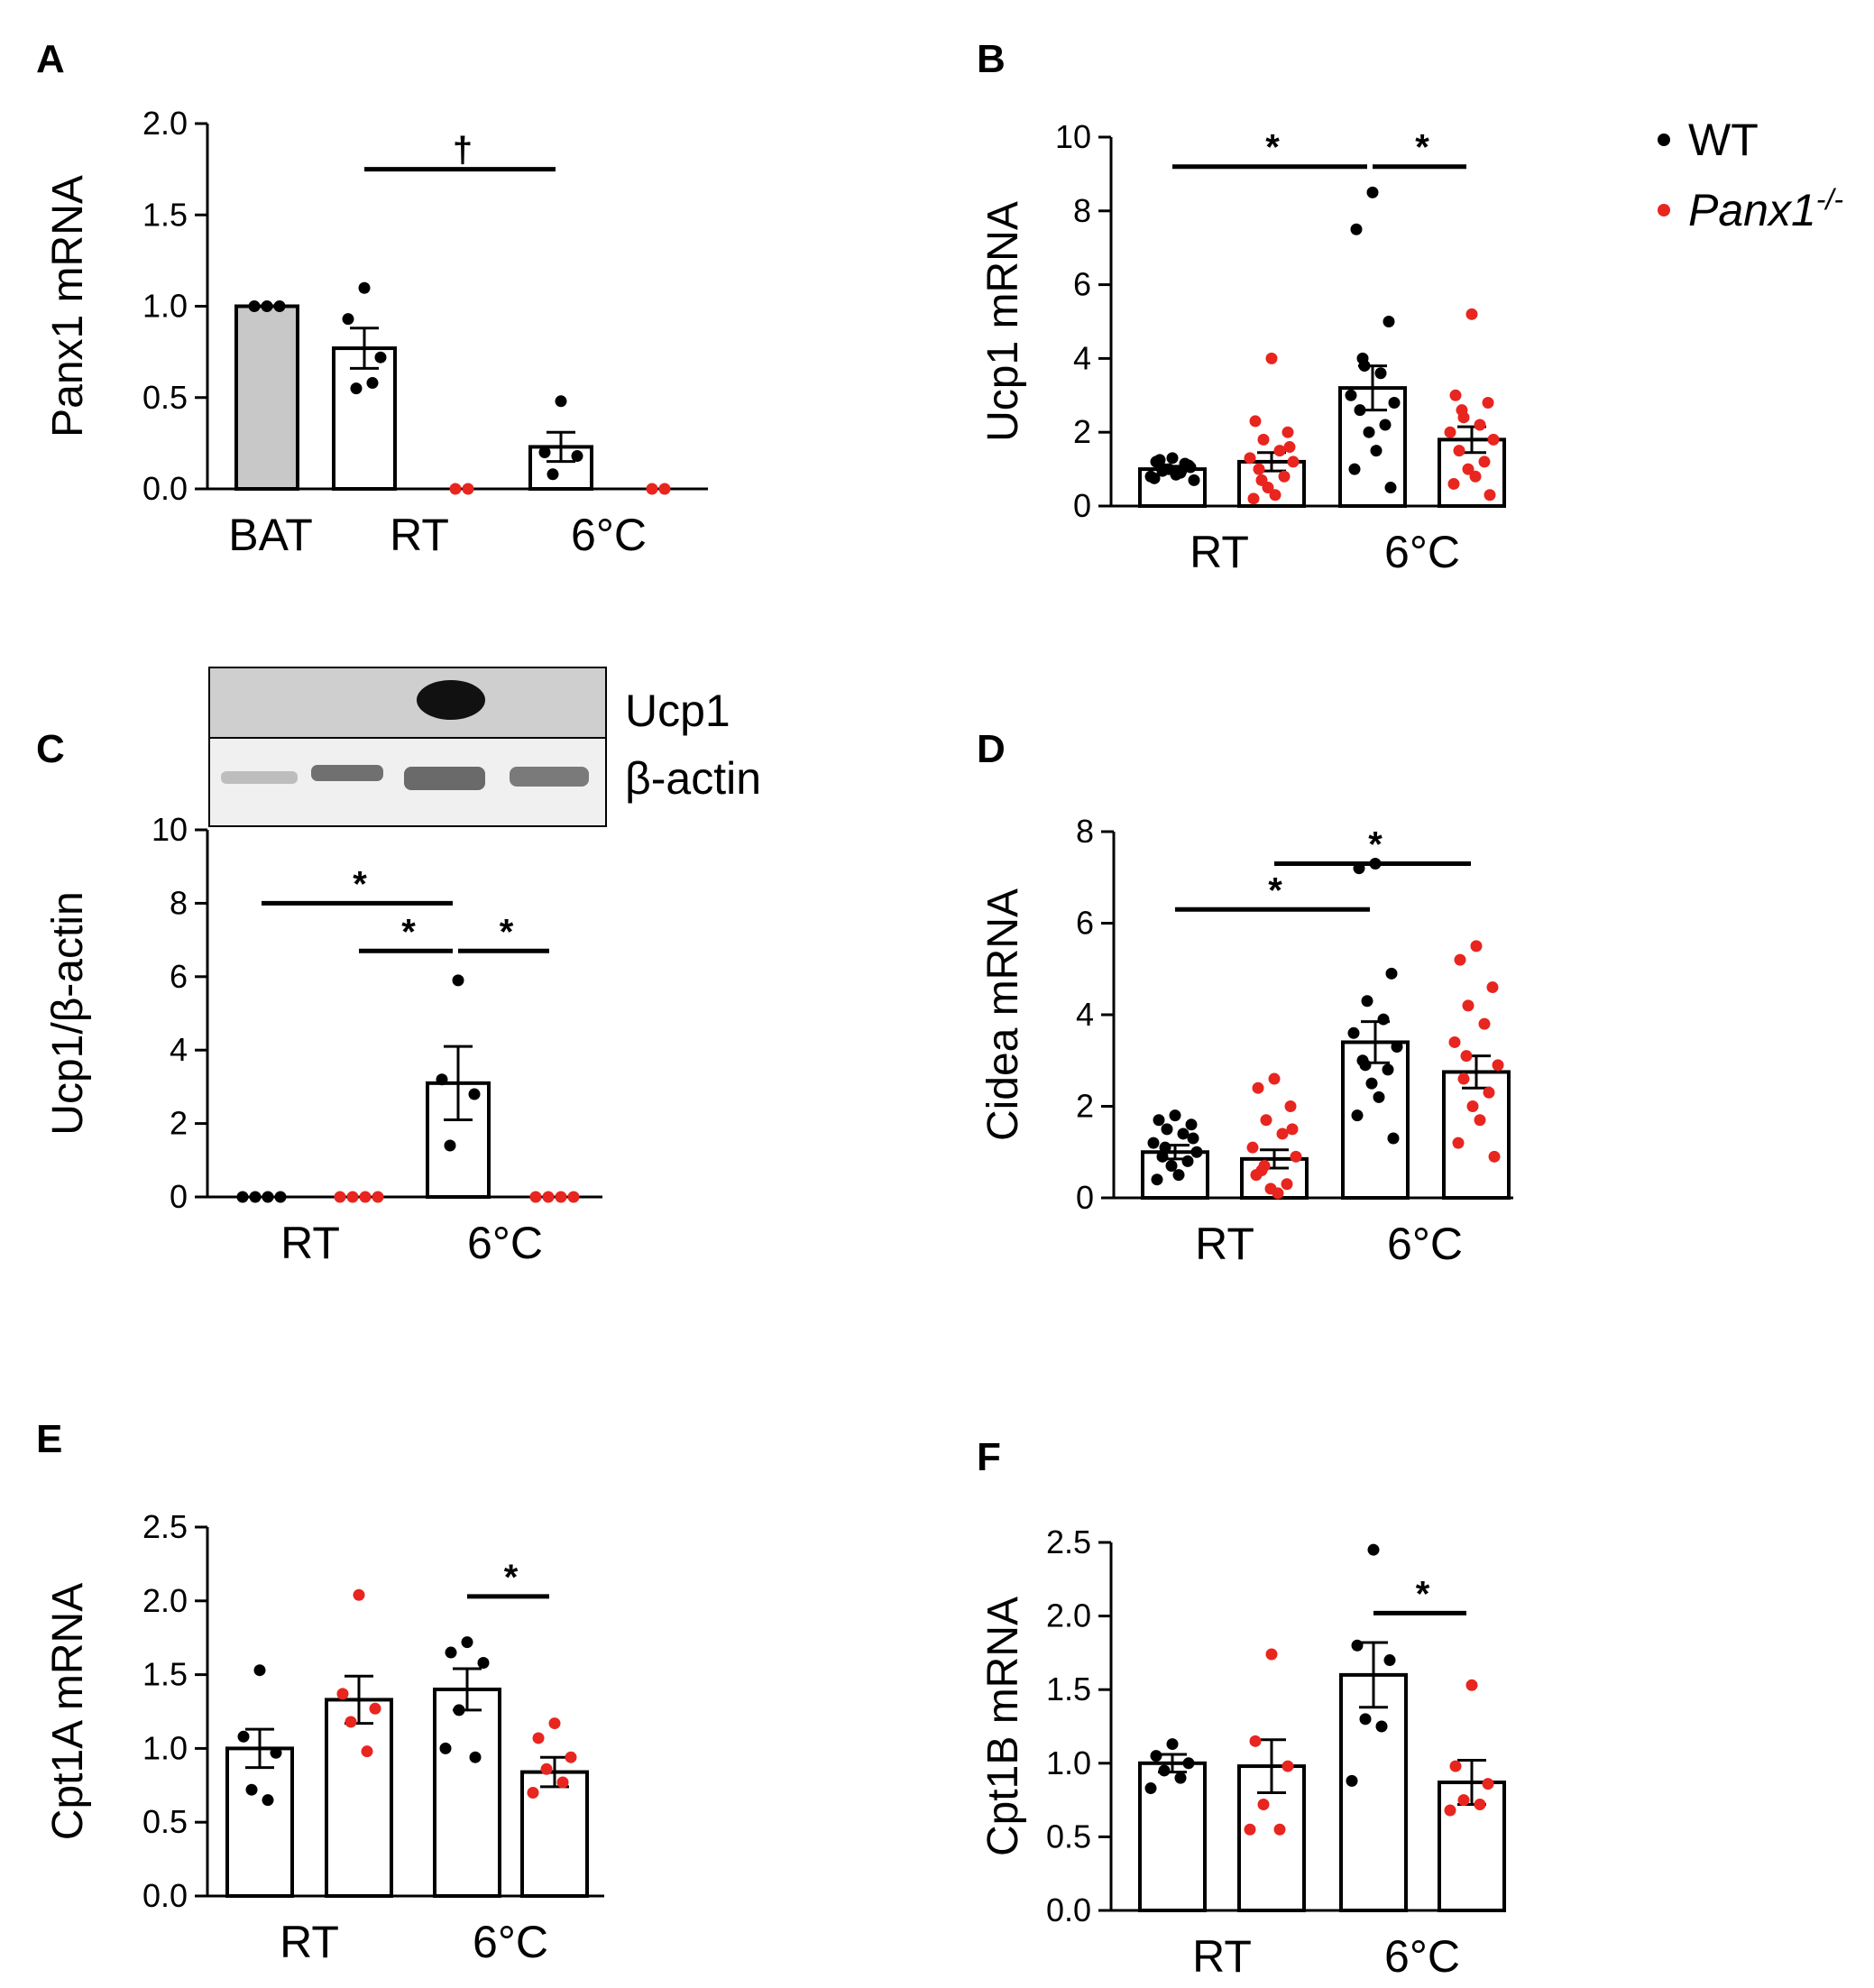  I want to click on y-tick-label: 0.5, so click(1068, 1837).